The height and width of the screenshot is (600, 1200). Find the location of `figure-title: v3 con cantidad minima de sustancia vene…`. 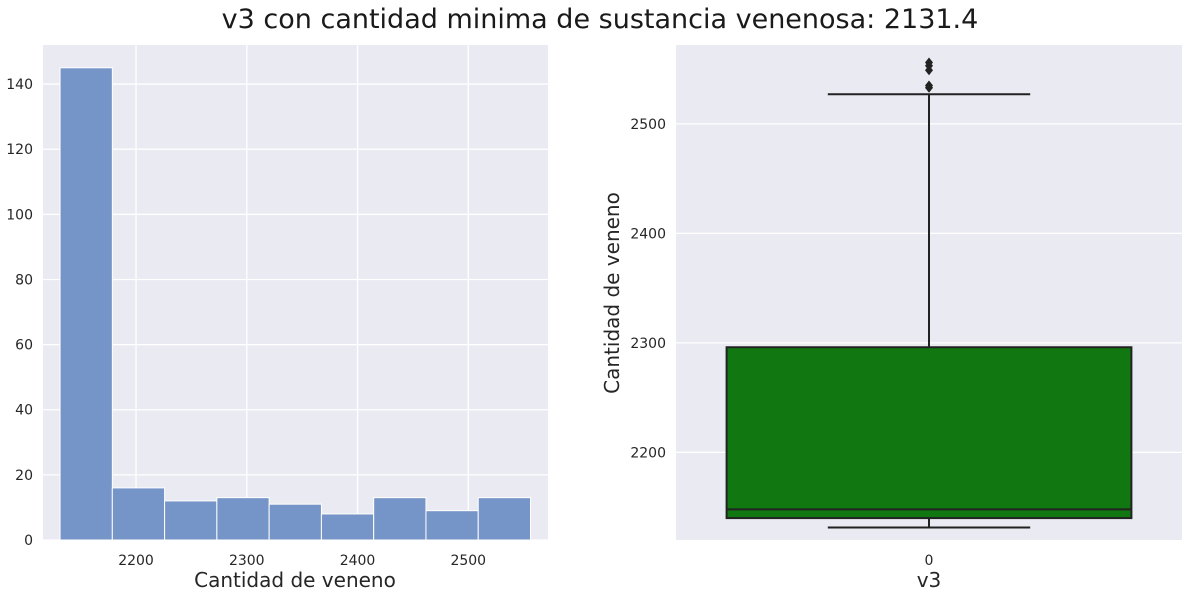

figure-title: v3 con cantidad minima de sustancia vene… is located at coordinates (600, 19).